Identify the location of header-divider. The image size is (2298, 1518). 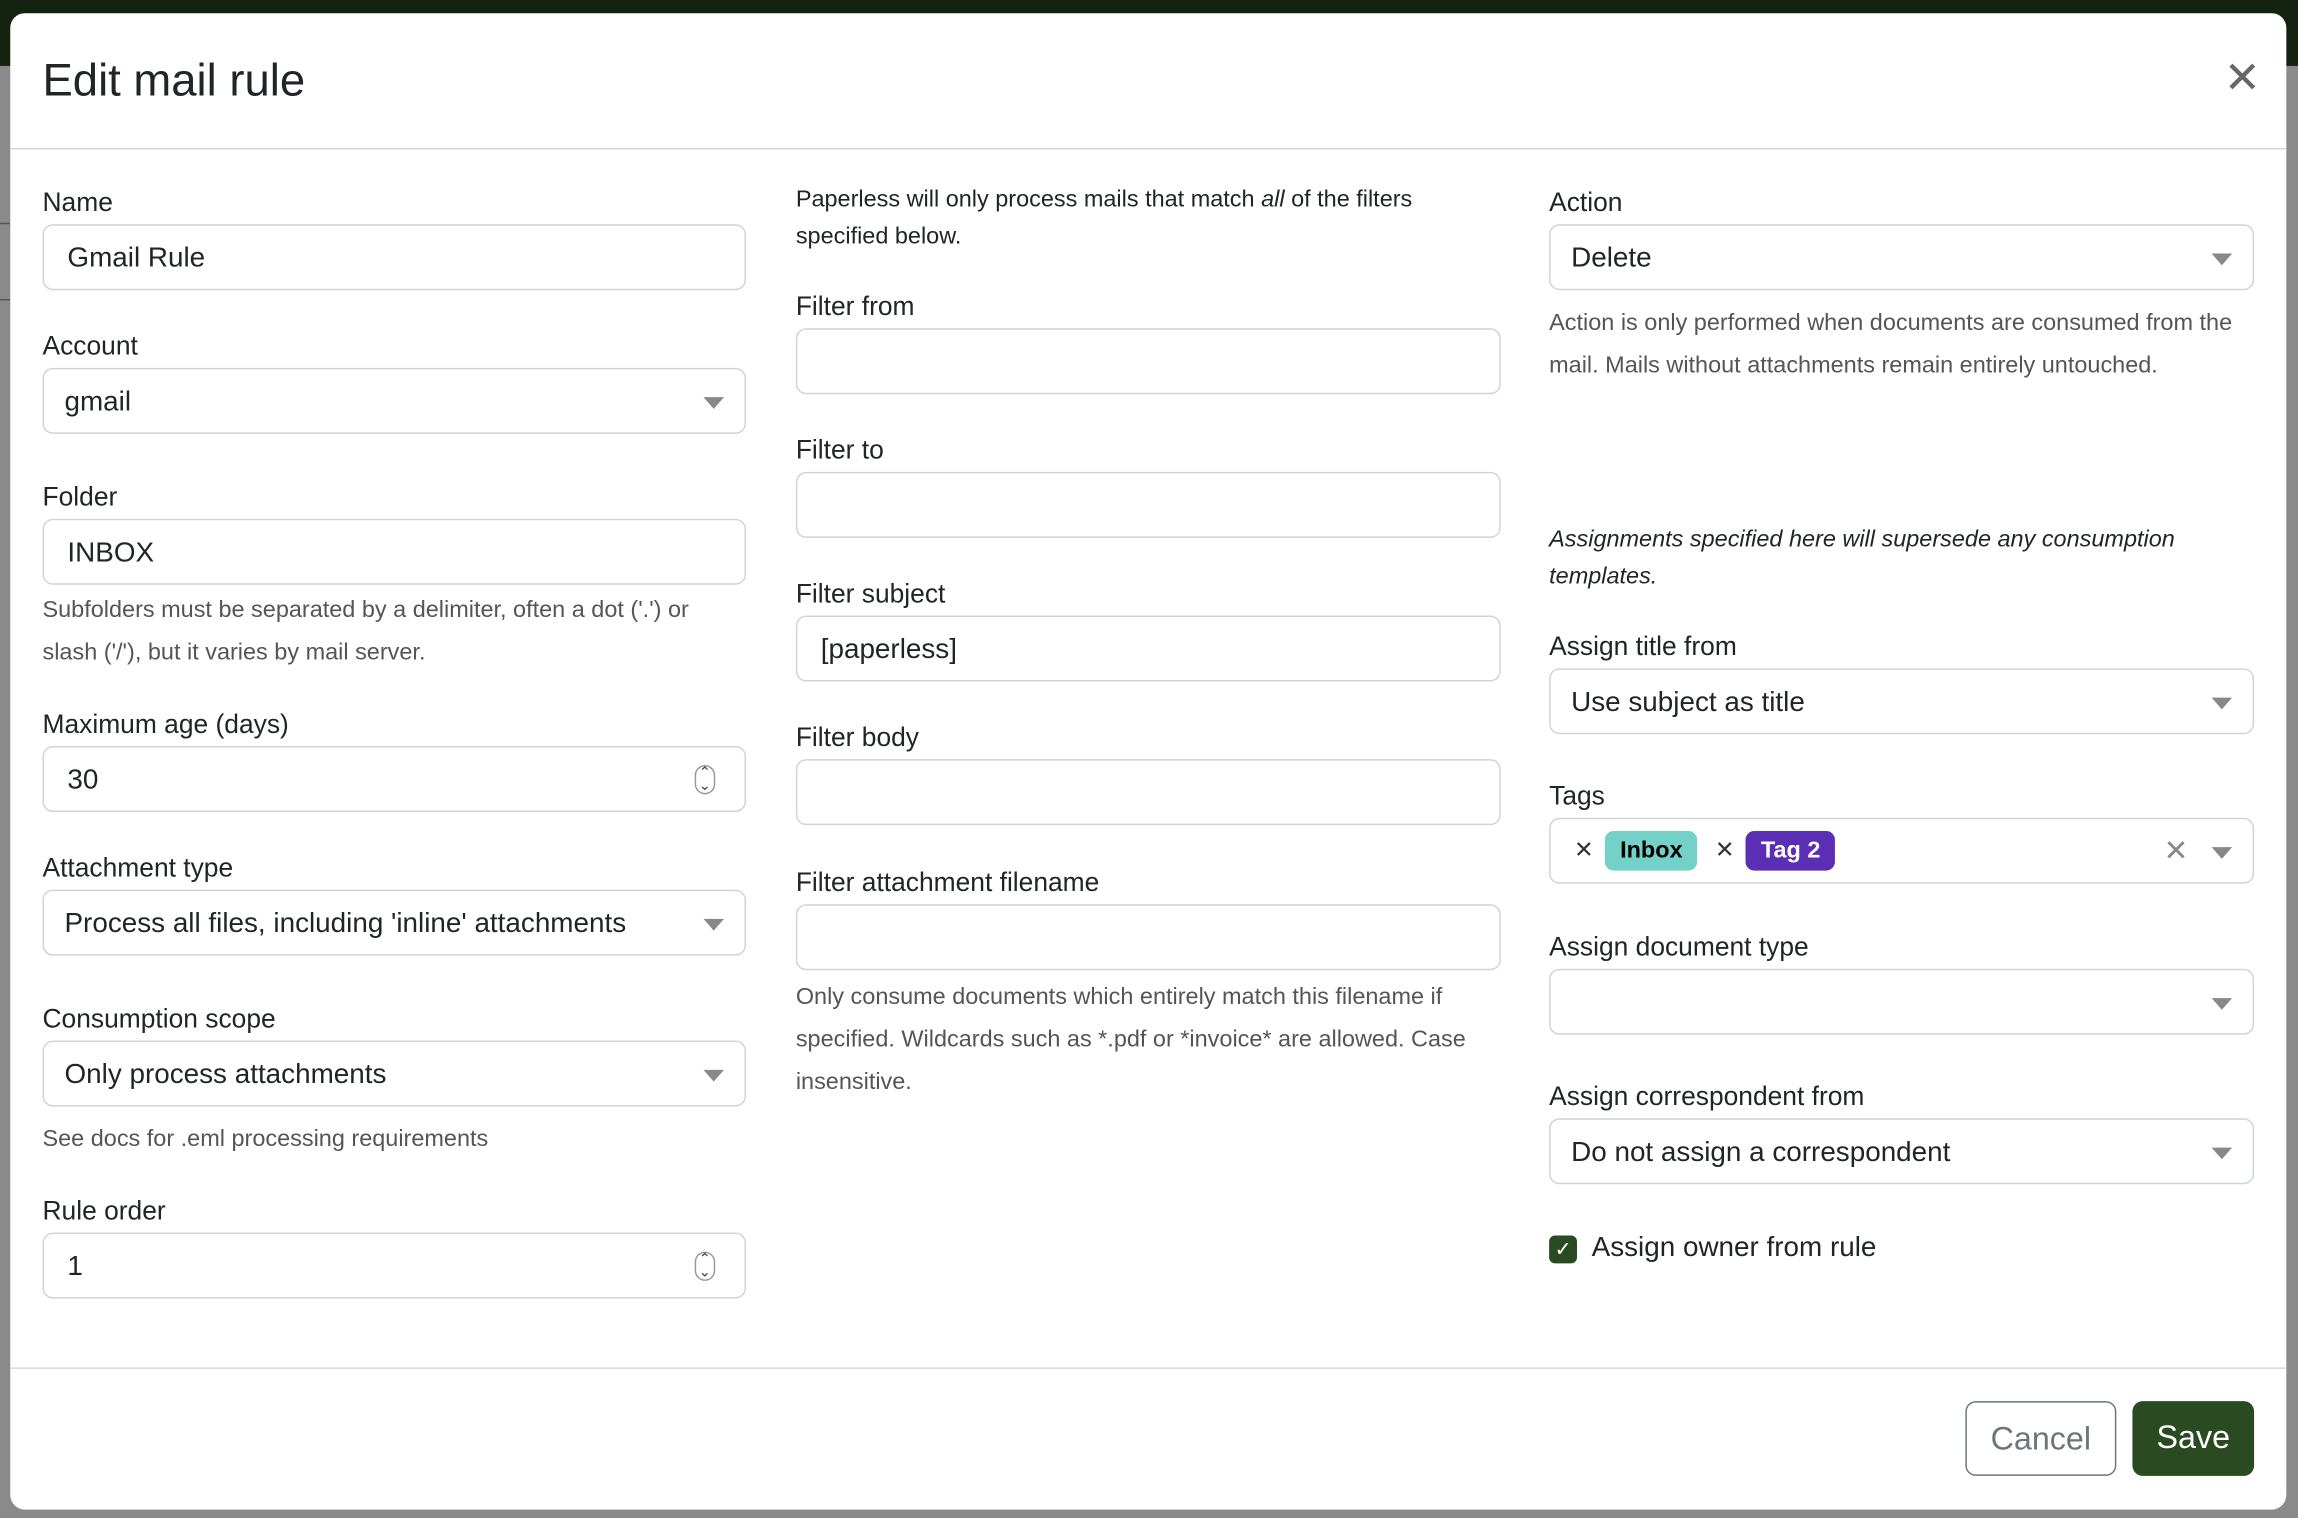
(1148, 149).